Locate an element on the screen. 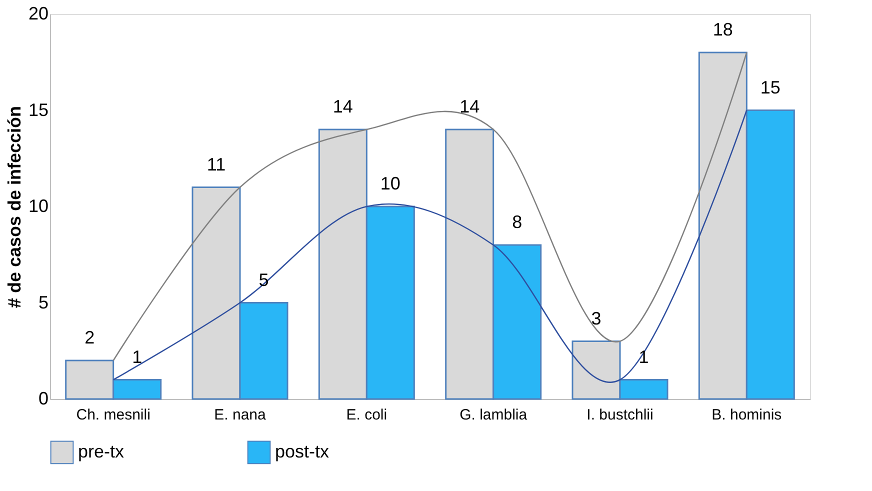  y-tick-label: 5 is located at coordinates (43, 302).